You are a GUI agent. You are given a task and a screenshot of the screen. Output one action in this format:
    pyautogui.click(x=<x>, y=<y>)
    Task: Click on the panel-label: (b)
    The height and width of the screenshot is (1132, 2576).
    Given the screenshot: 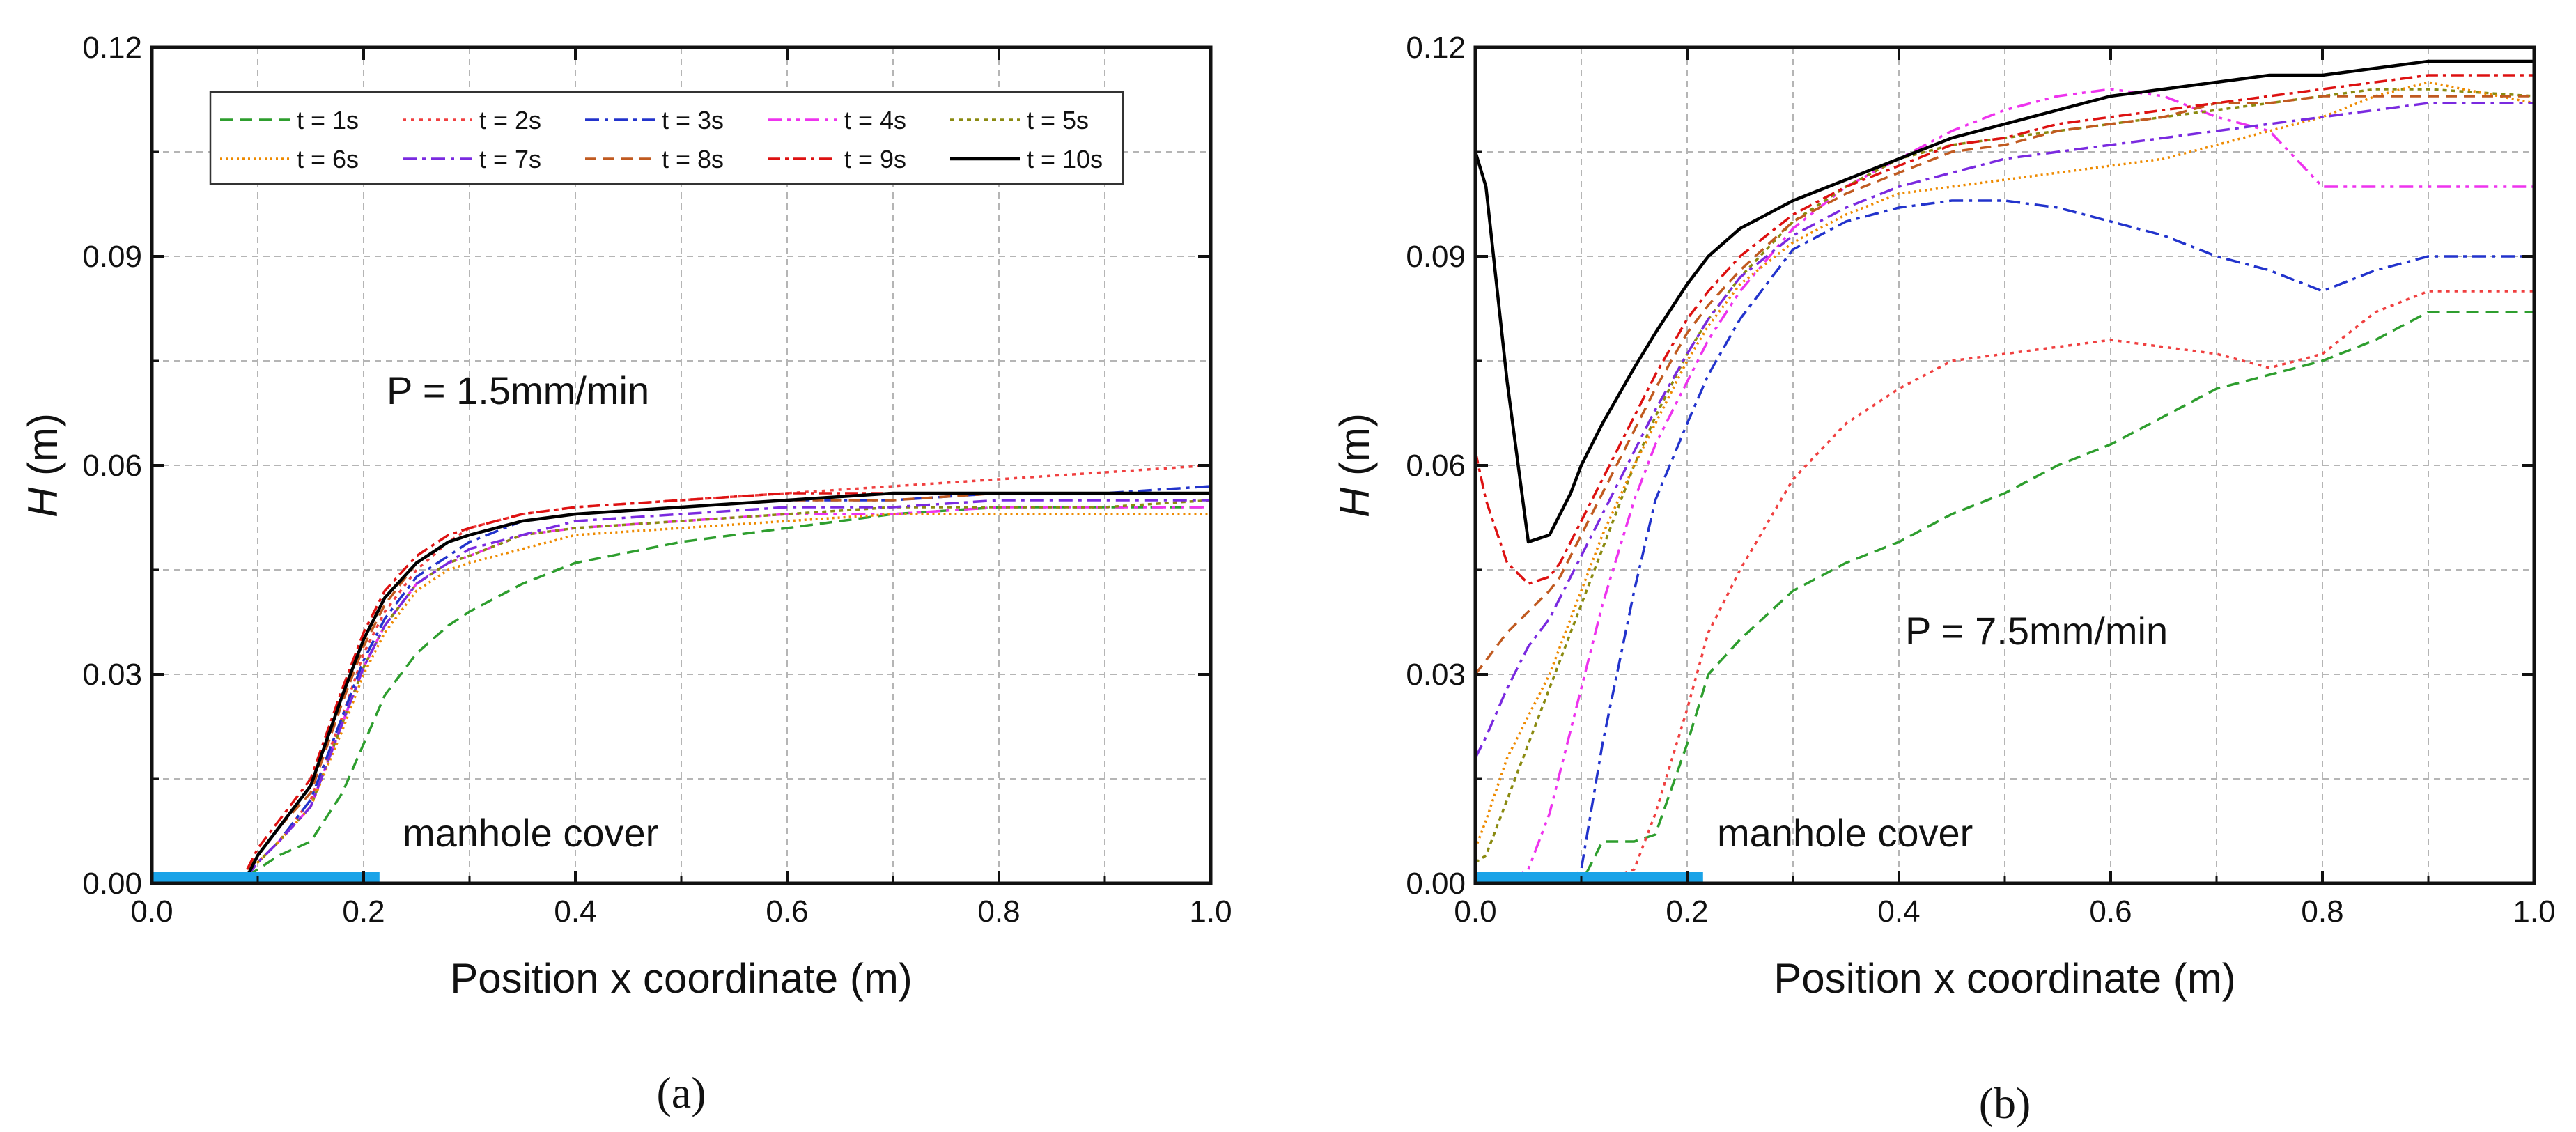 What is the action you would take?
    pyautogui.click(x=2005, y=1103)
    